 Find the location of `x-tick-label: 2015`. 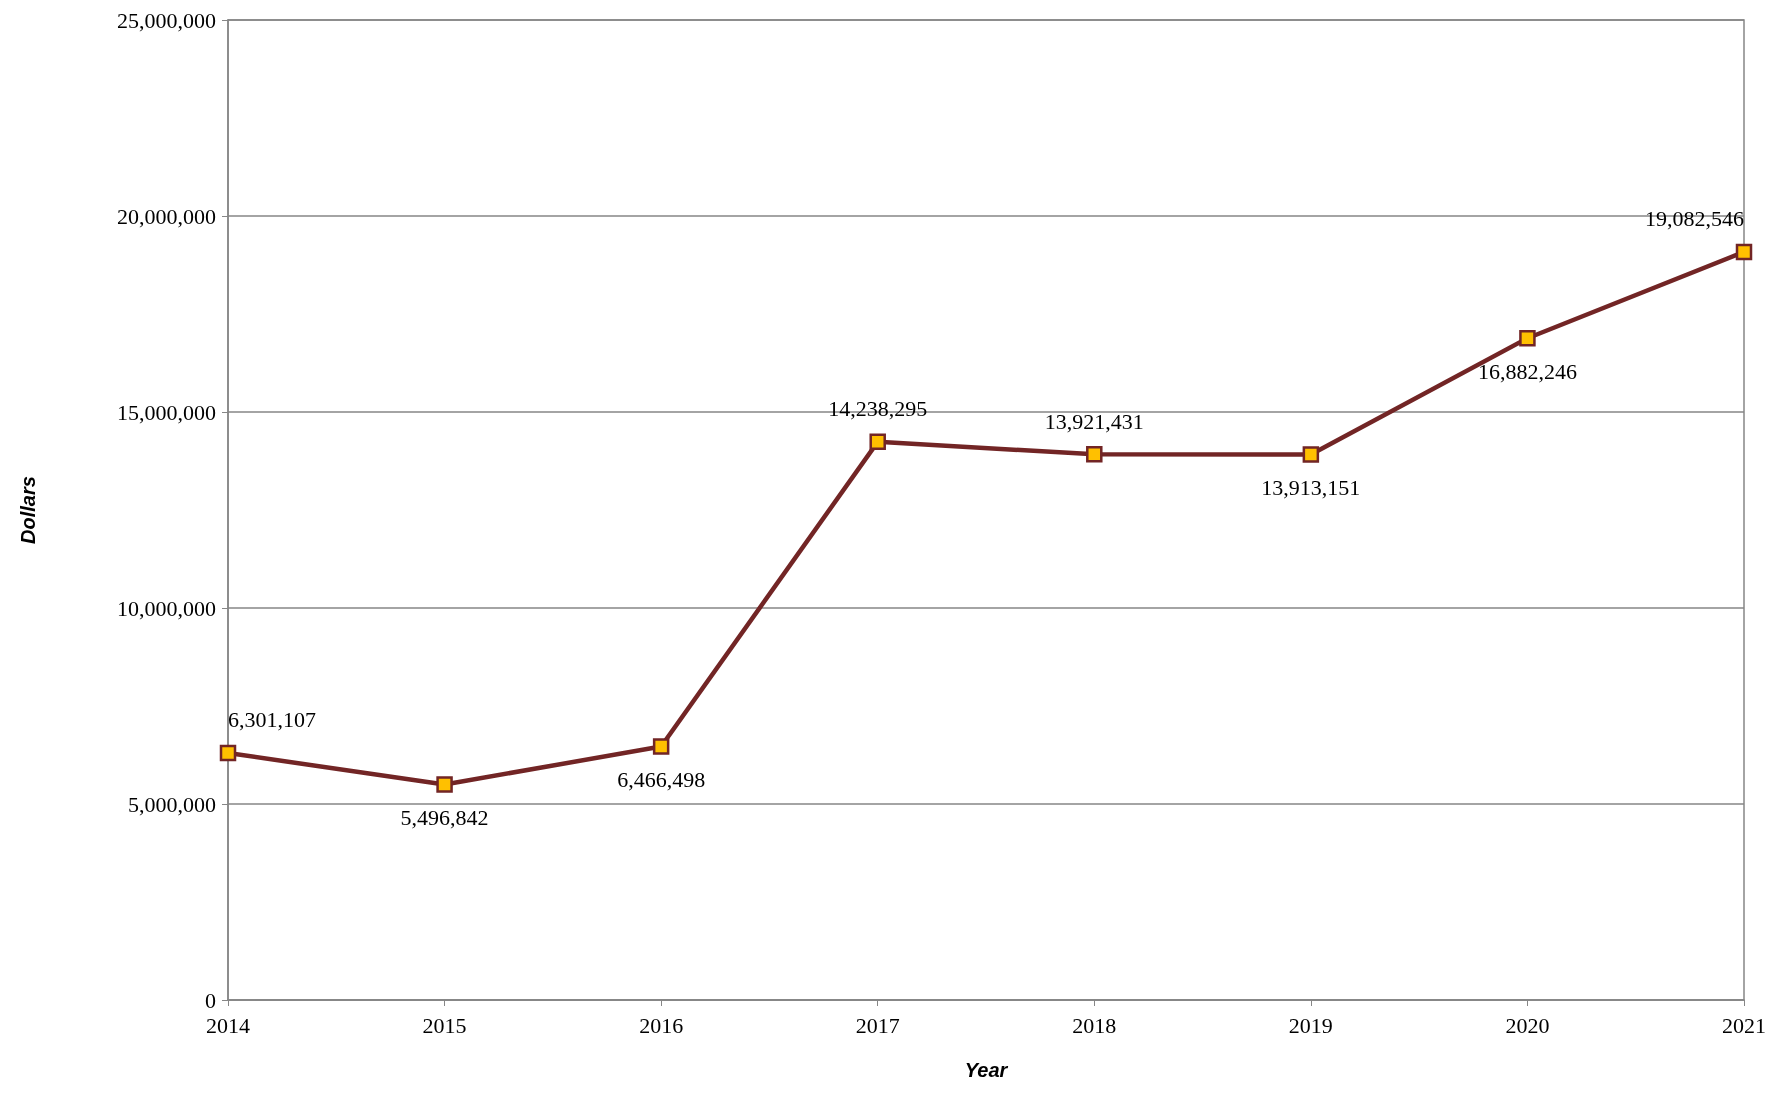

x-tick-label: 2015 is located at coordinates (444, 1025).